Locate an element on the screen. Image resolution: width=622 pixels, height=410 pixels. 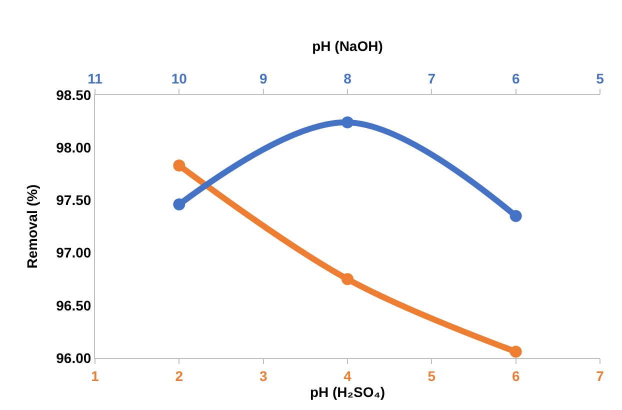
x-axis-title: pH (H₂SO₄) is located at coordinates (348, 392).